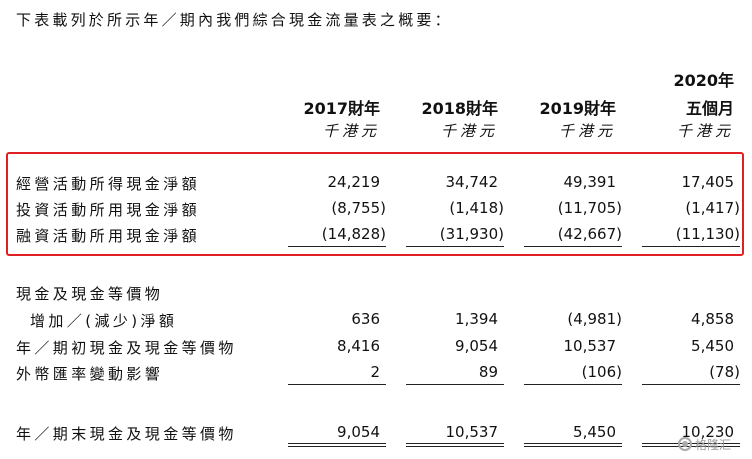  I want to click on unit-2019: 千港元, so click(587, 131).